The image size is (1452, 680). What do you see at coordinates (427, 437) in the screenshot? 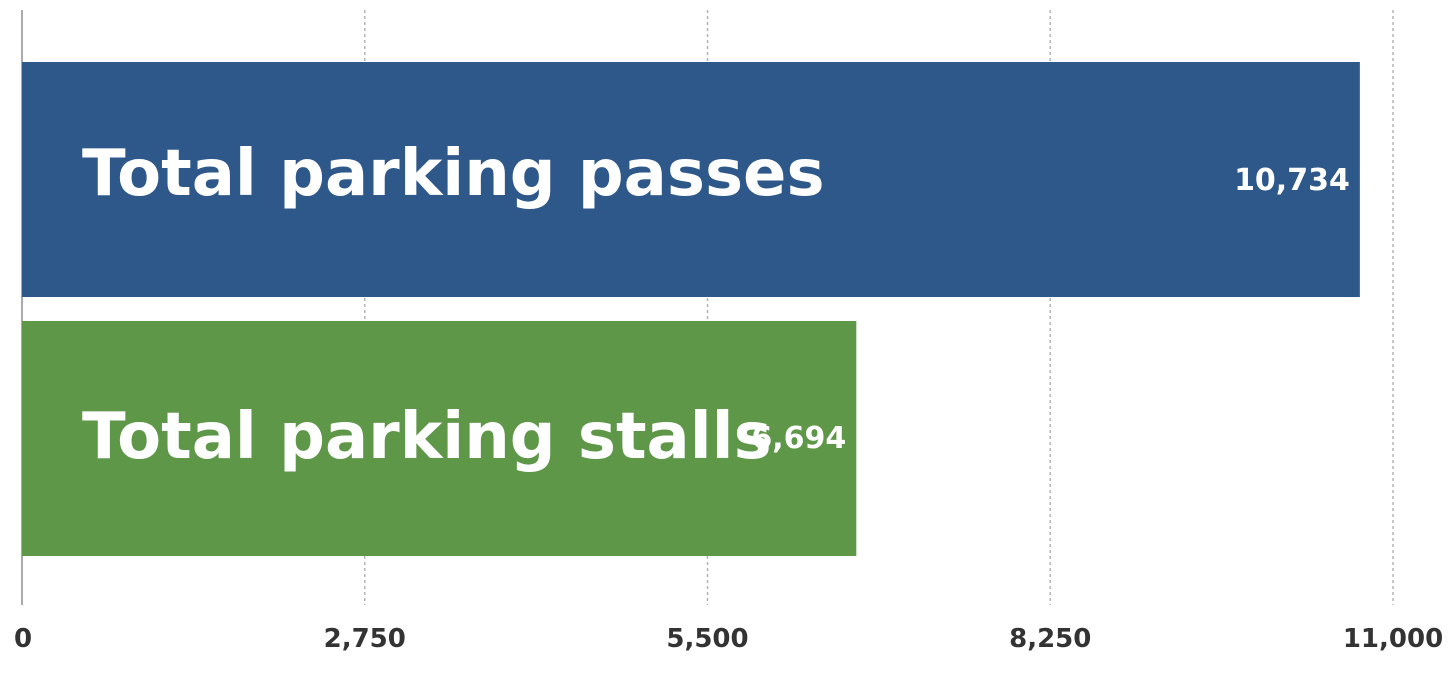
I see `bar-category-label: Total parking stalls` at bounding box center [427, 437].